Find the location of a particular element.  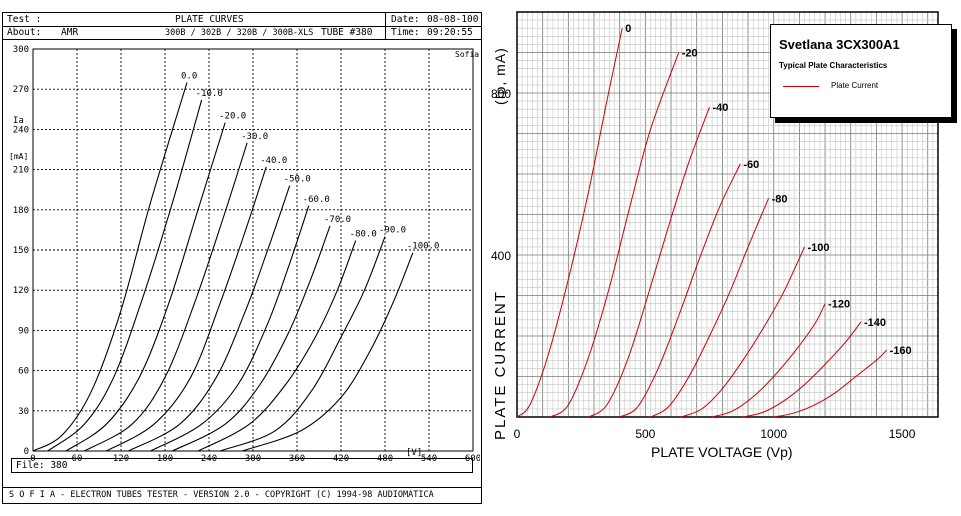

about-label: About: is located at coordinates (24, 32).